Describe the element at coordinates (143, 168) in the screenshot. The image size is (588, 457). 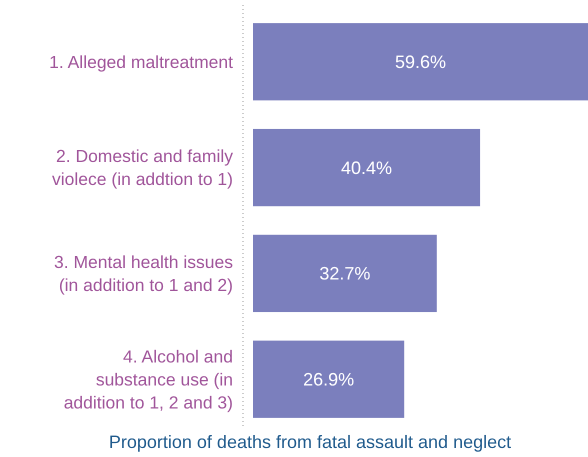
I see `y-tick-label: 2. Domestic and family violece (in addtion to 1)` at that location.